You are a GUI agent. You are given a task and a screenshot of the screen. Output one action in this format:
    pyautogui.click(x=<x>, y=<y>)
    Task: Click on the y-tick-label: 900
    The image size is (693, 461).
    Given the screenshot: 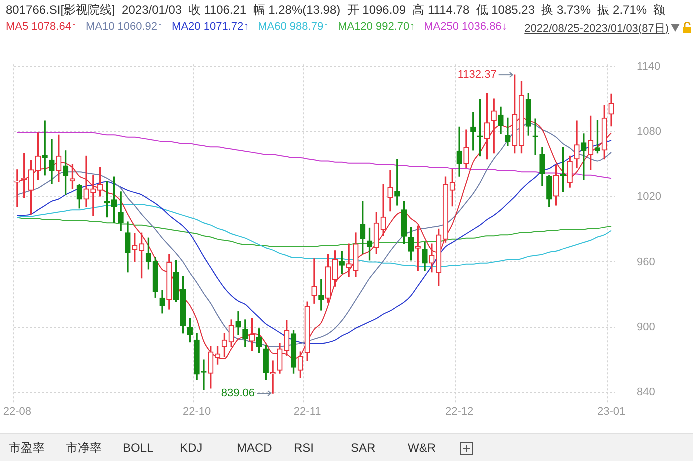 What is the action you would take?
    pyautogui.click(x=646, y=327)
    